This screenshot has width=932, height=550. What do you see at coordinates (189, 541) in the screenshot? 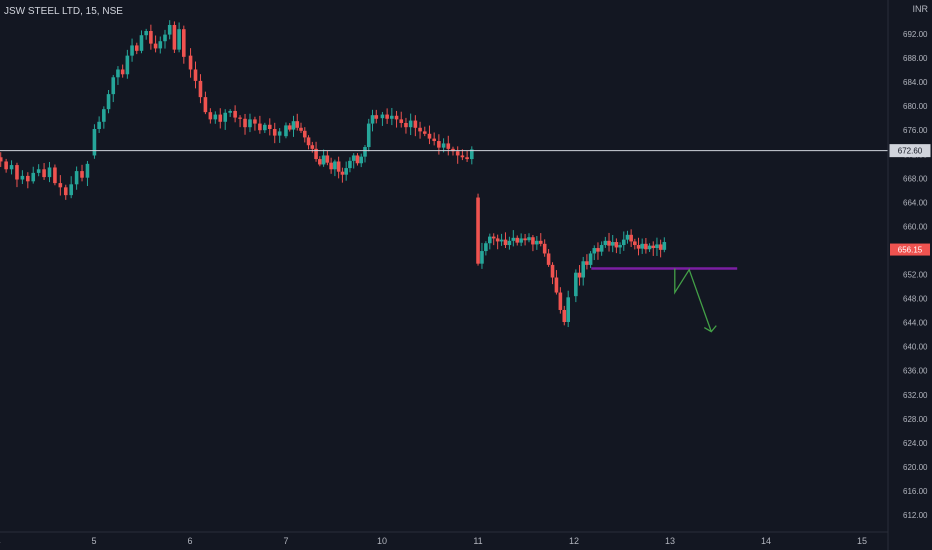
I see `time-tick-label: 6` at bounding box center [189, 541].